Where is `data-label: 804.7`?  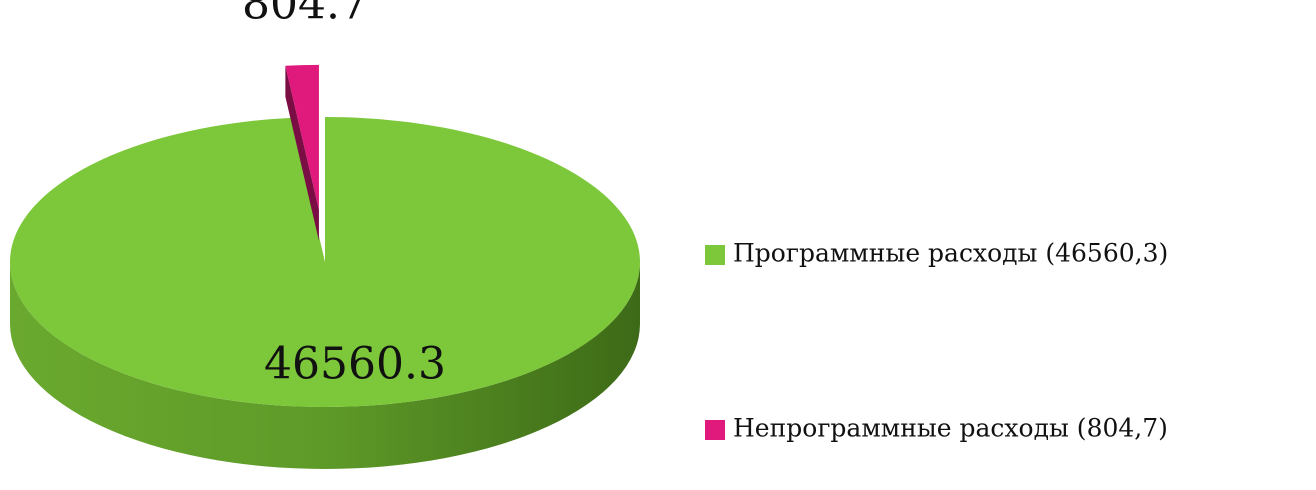
data-label: 804.7 is located at coordinates (305, 14).